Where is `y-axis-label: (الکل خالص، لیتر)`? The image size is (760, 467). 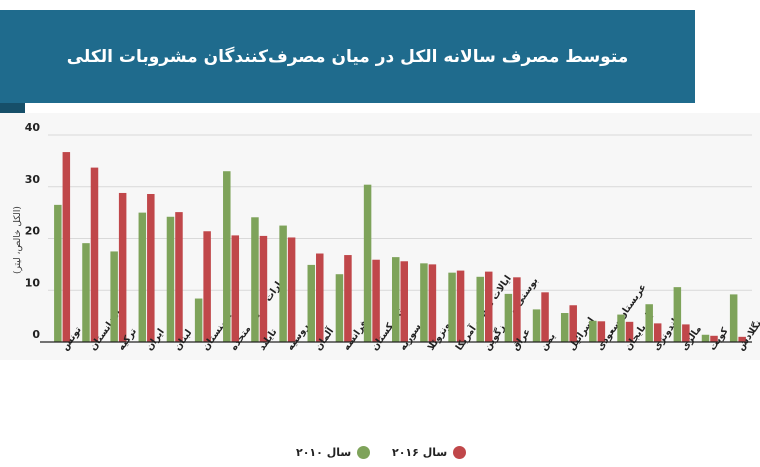
y-axis-label: (الکل خالص، لیتر) is located at coordinates (18, 240).